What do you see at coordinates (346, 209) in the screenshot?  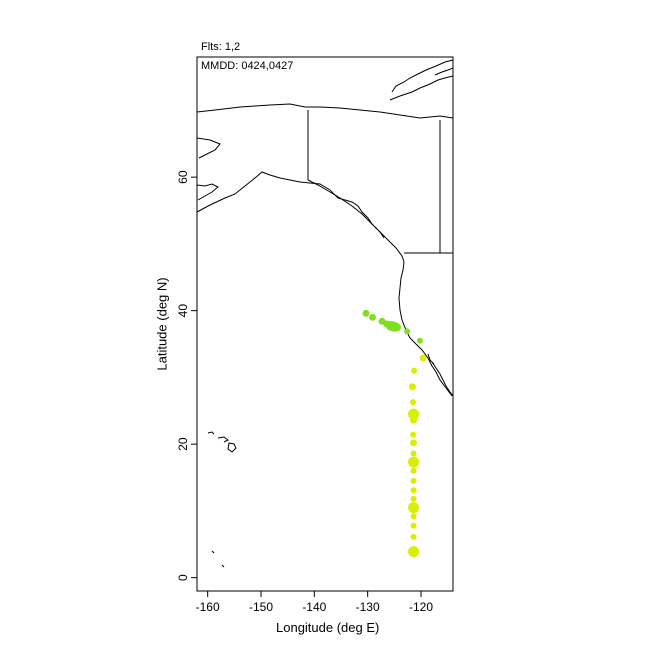 I see `bc-alaska-border` at bounding box center [346, 209].